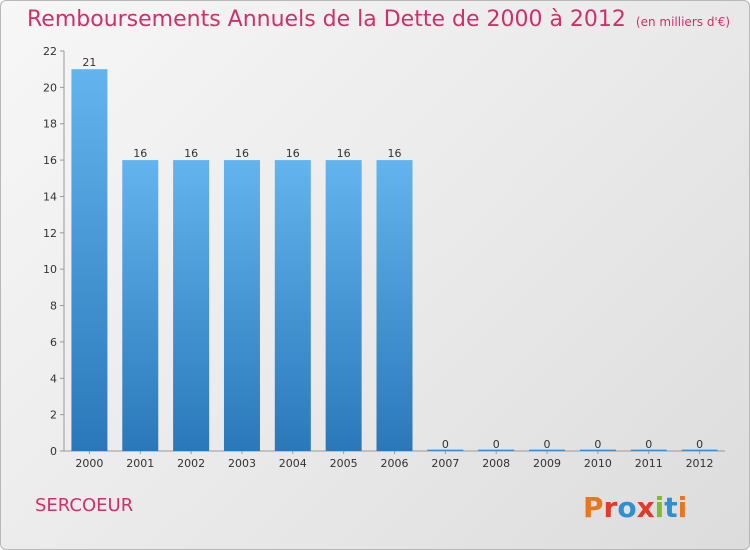  I want to click on x-tick-label: 2006, so click(395, 463).